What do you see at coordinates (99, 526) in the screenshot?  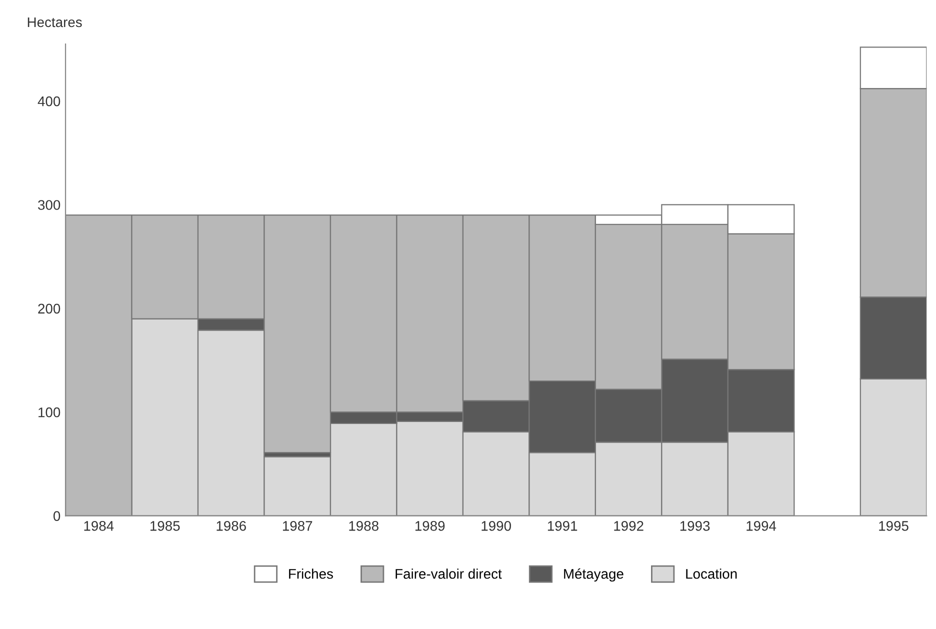 I see `x-tick-label: 1984` at bounding box center [99, 526].